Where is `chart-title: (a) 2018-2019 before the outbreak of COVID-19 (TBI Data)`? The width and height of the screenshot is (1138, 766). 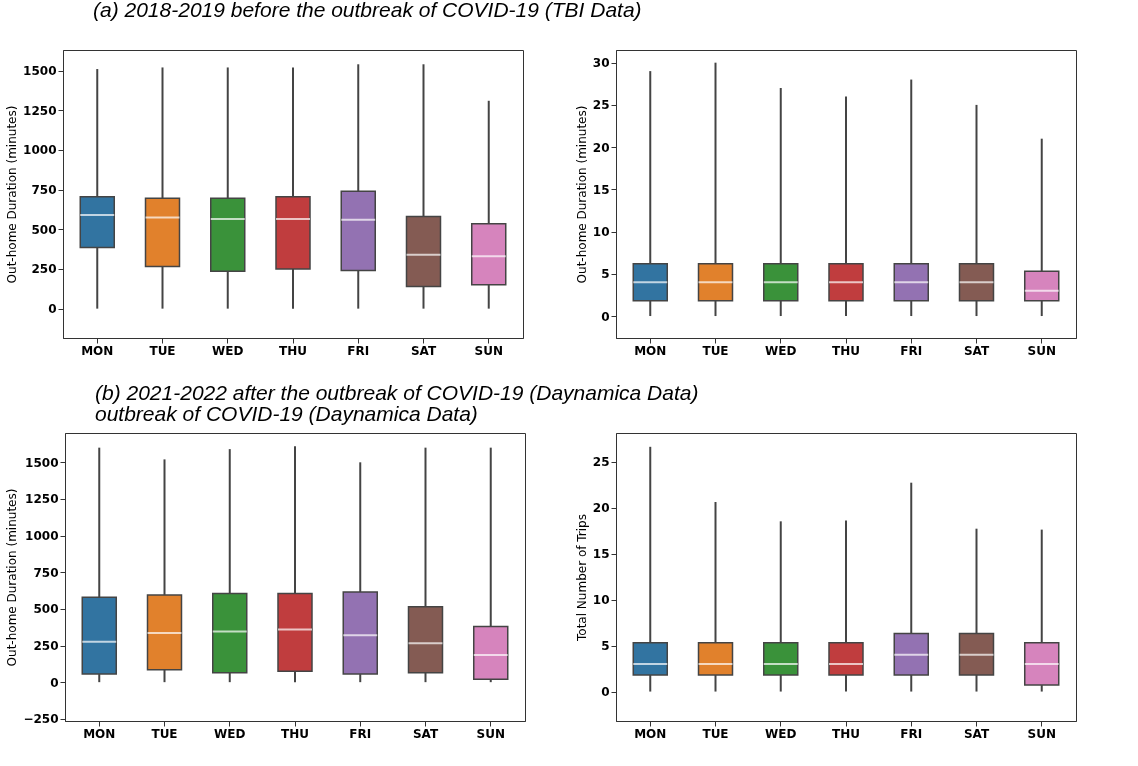
chart-title: (a) 2018-2019 before the outbreak of COVID-19 (TBI Data) is located at coordinates (367, 10).